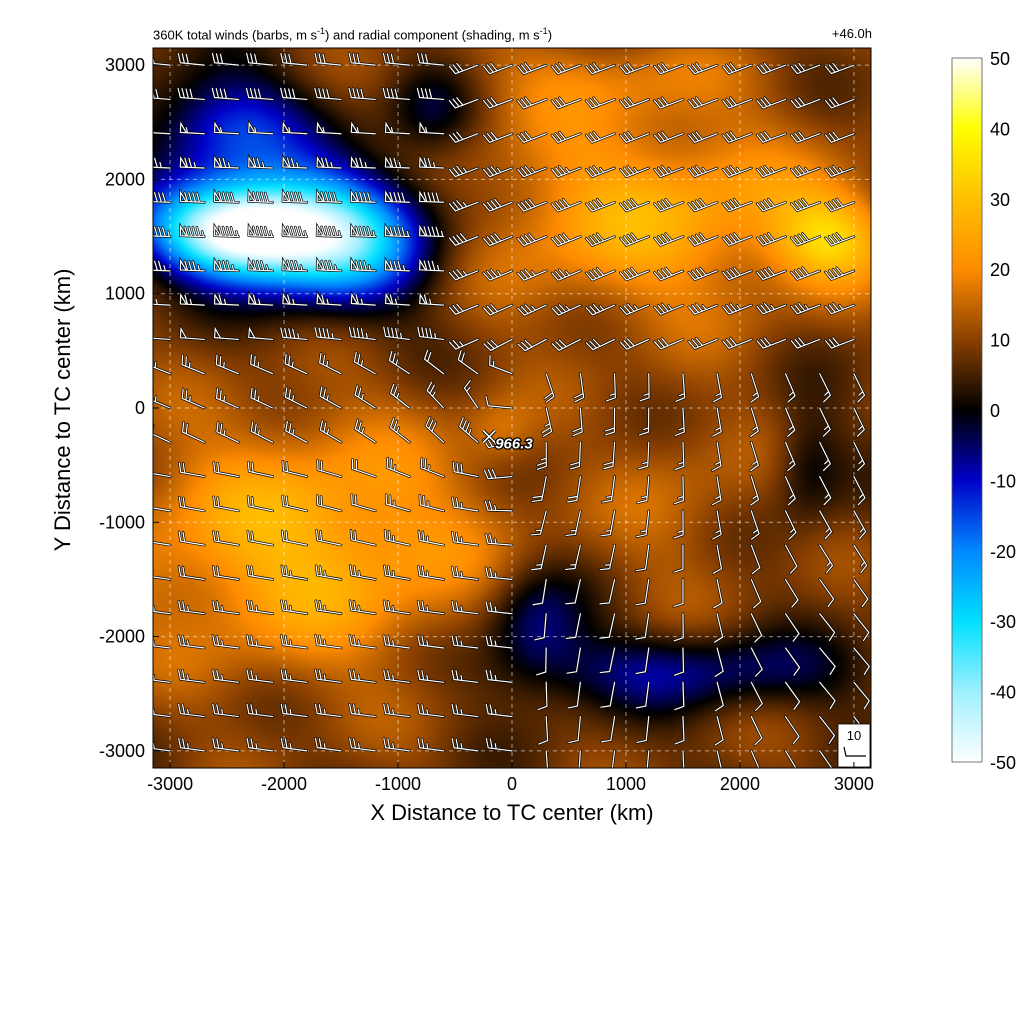 Image resolution: width=1024 pixels, height=1024 pixels. I want to click on x-tick-label: 3000, so click(854, 784).